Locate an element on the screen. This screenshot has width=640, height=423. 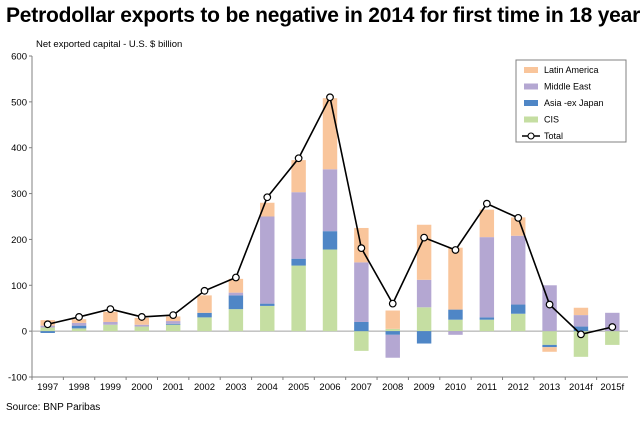
source-note: Source: BNP Paribas is located at coordinates (53, 407).